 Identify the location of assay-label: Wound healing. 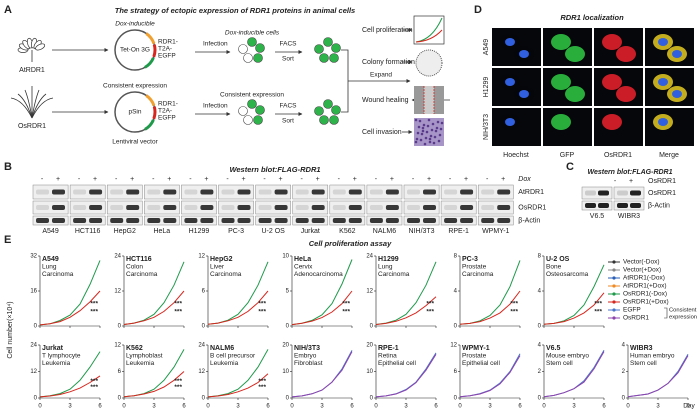
(385, 100).